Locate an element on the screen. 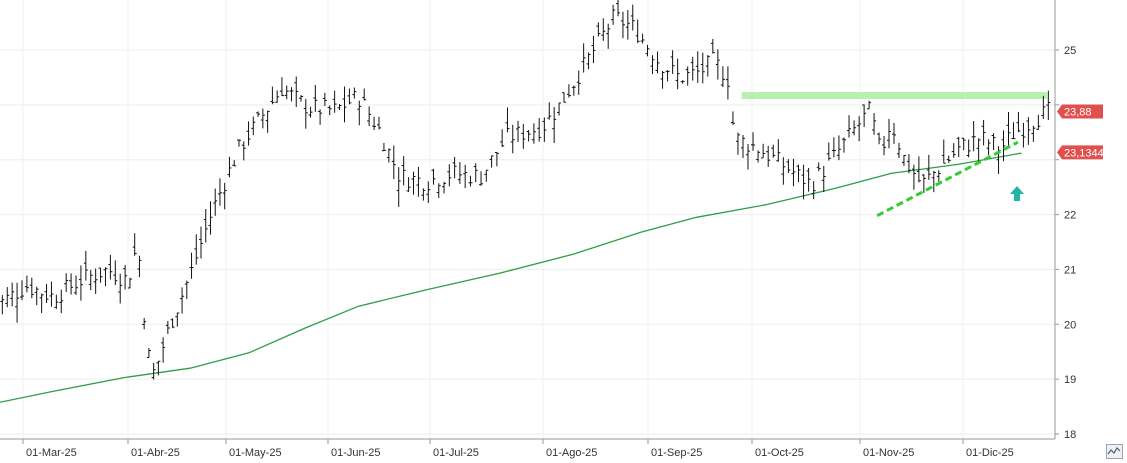 This screenshot has width=1127, height=463. last-price-label: 23,88 is located at coordinates (1078, 112).